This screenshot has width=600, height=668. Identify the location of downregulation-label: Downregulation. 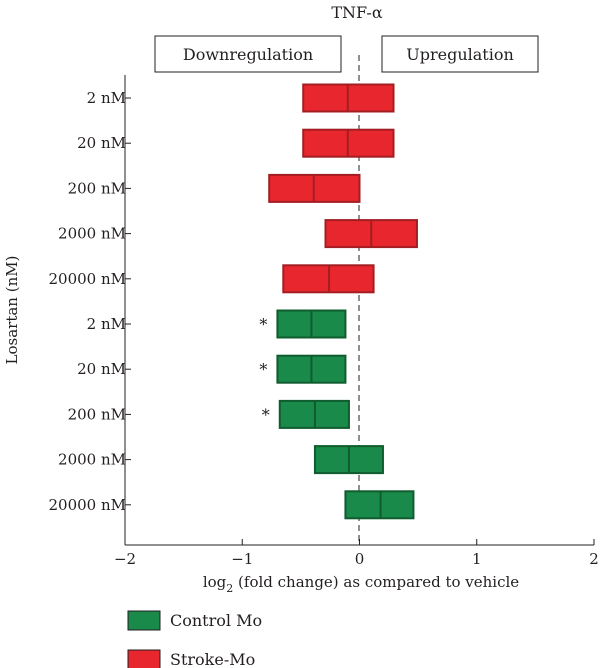
(248, 54).